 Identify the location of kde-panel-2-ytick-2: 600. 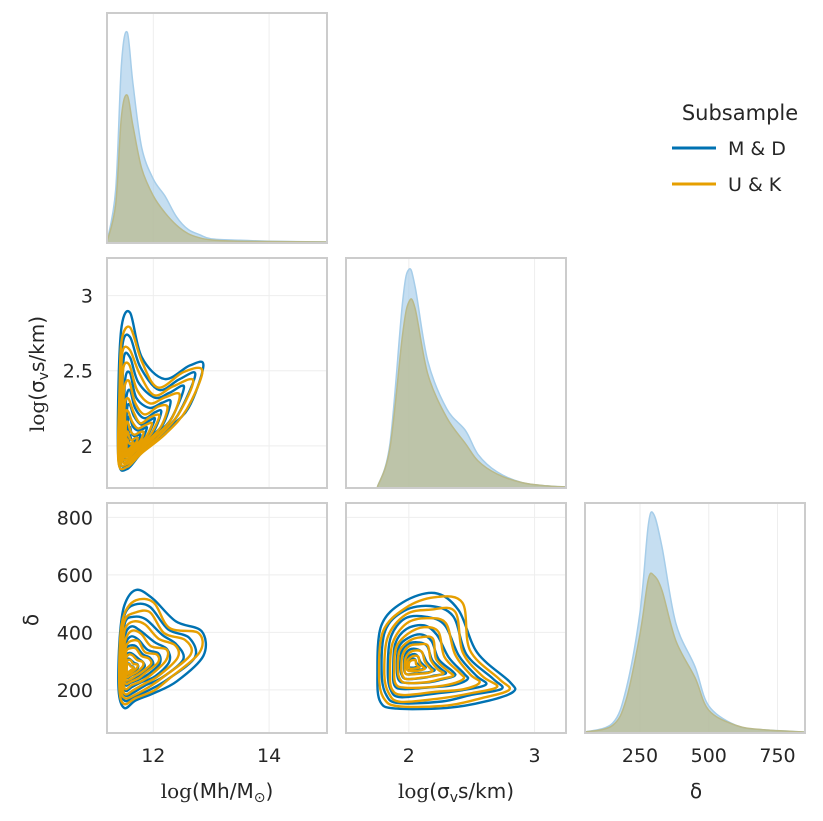
(75, 576).